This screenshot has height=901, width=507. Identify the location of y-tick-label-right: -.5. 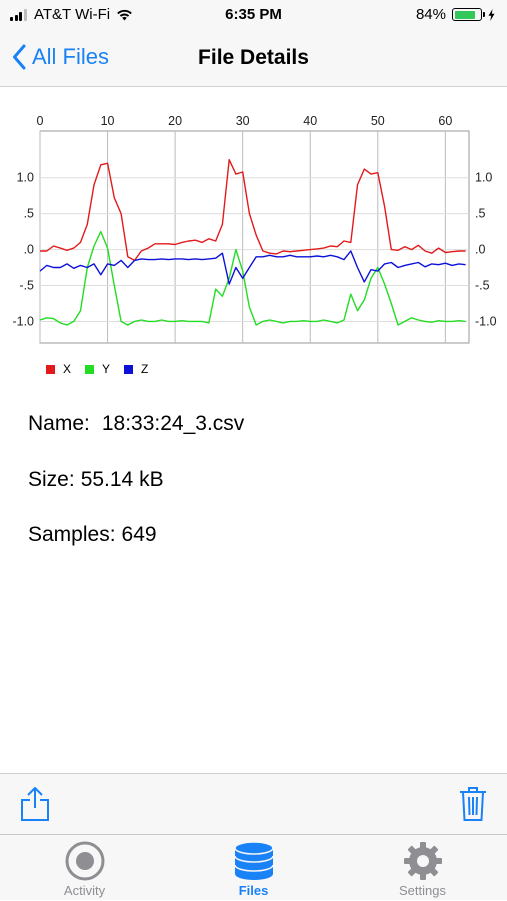
(482, 286).